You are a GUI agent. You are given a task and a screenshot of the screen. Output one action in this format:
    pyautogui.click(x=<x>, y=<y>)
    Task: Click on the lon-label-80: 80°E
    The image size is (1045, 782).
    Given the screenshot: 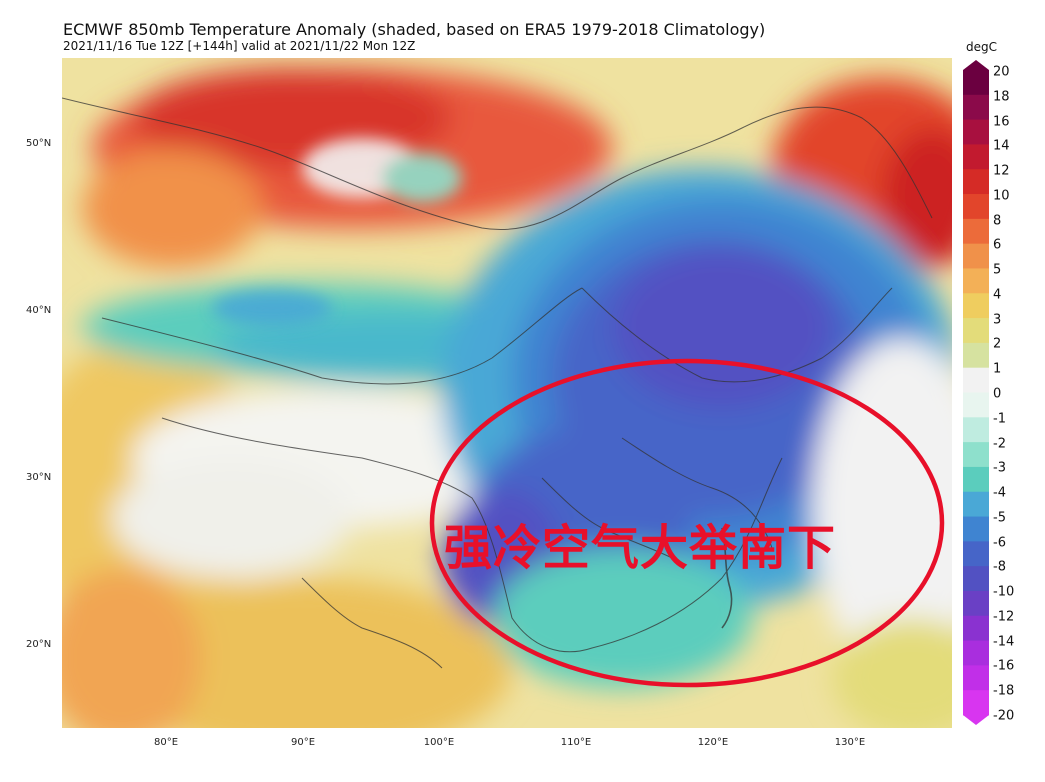 What is the action you would take?
    pyautogui.click(x=166, y=742)
    